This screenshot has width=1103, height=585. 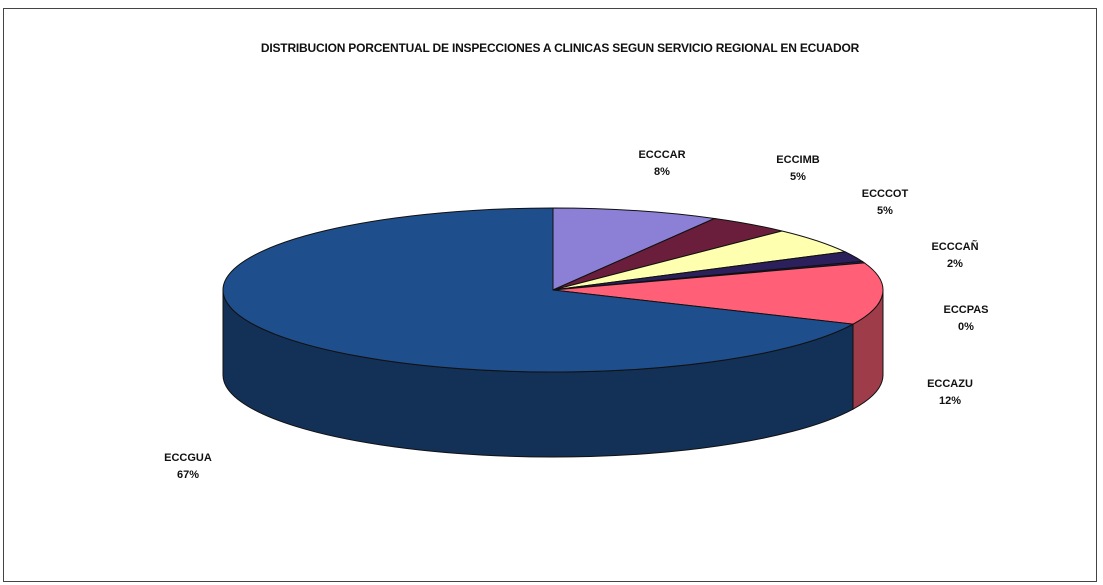 What do you see at coordinates (955, 264) in the screenshot?
I see `slice-pct-ecccañ: 2%` at bounding box center [955, 264].